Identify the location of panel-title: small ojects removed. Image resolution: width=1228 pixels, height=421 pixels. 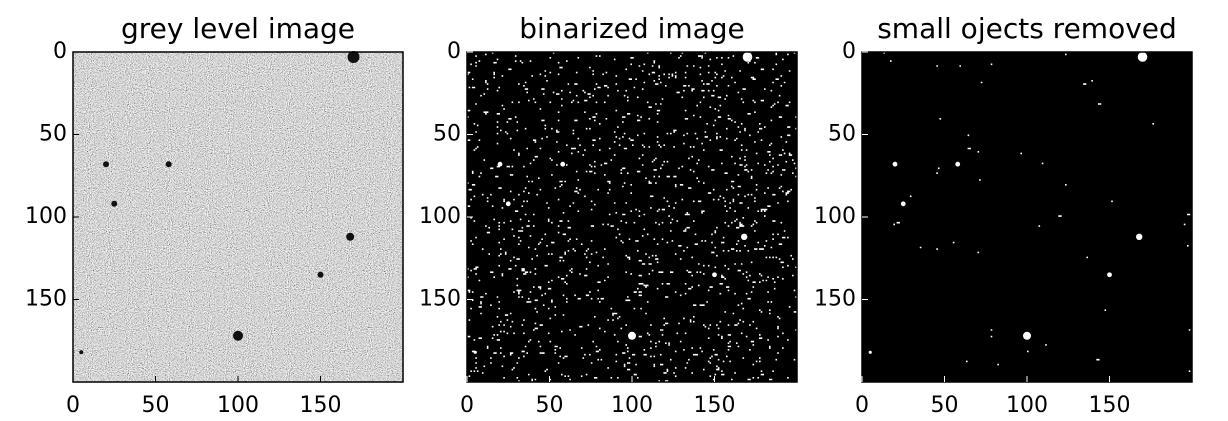
(1027, 28).